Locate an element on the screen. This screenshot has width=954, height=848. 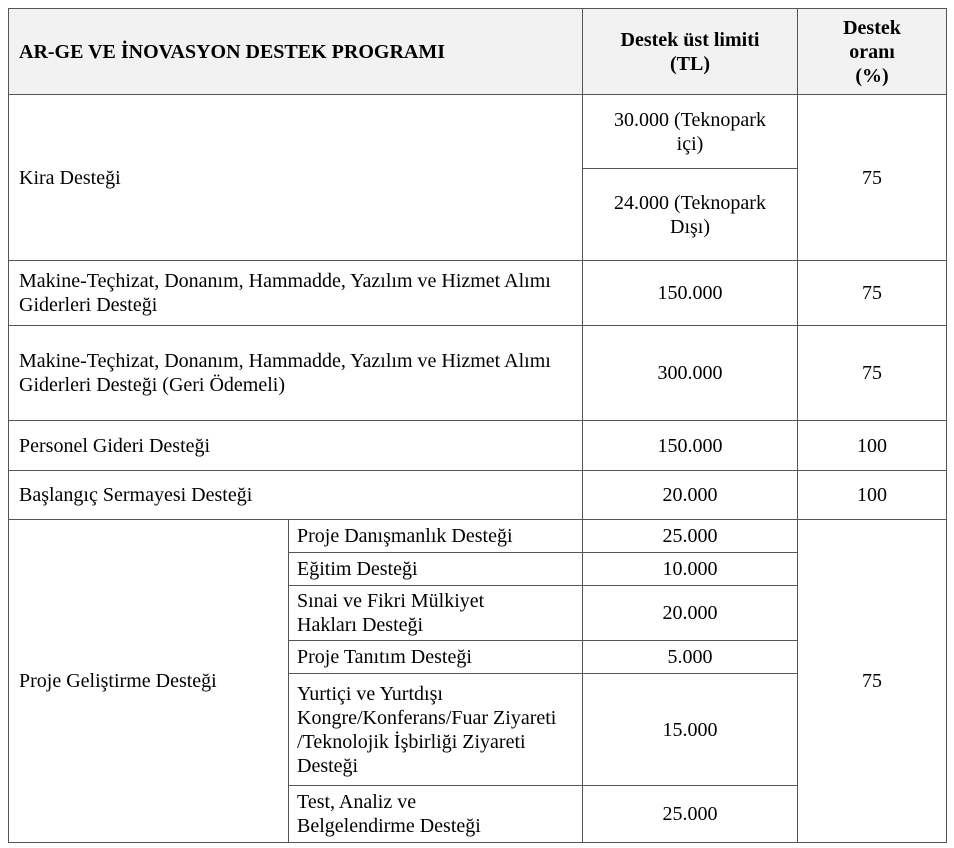
table-row: Başlangıç Sermayesi Desteği 20.000 100 is located at coordinates (477, 495).